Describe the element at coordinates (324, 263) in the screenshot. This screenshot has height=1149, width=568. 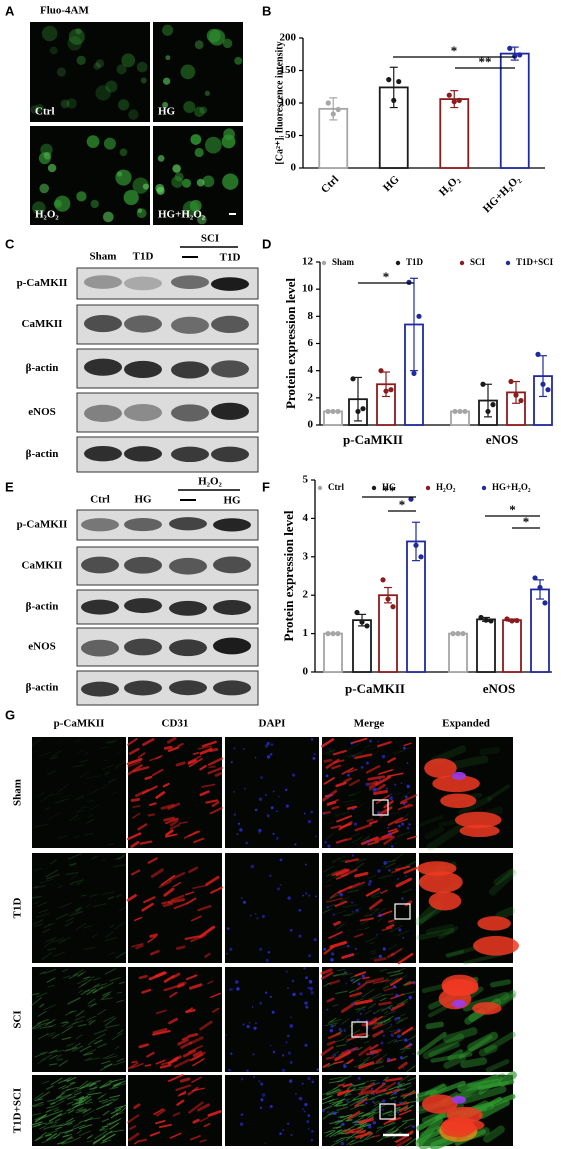
I see `legend-marker` at that location.